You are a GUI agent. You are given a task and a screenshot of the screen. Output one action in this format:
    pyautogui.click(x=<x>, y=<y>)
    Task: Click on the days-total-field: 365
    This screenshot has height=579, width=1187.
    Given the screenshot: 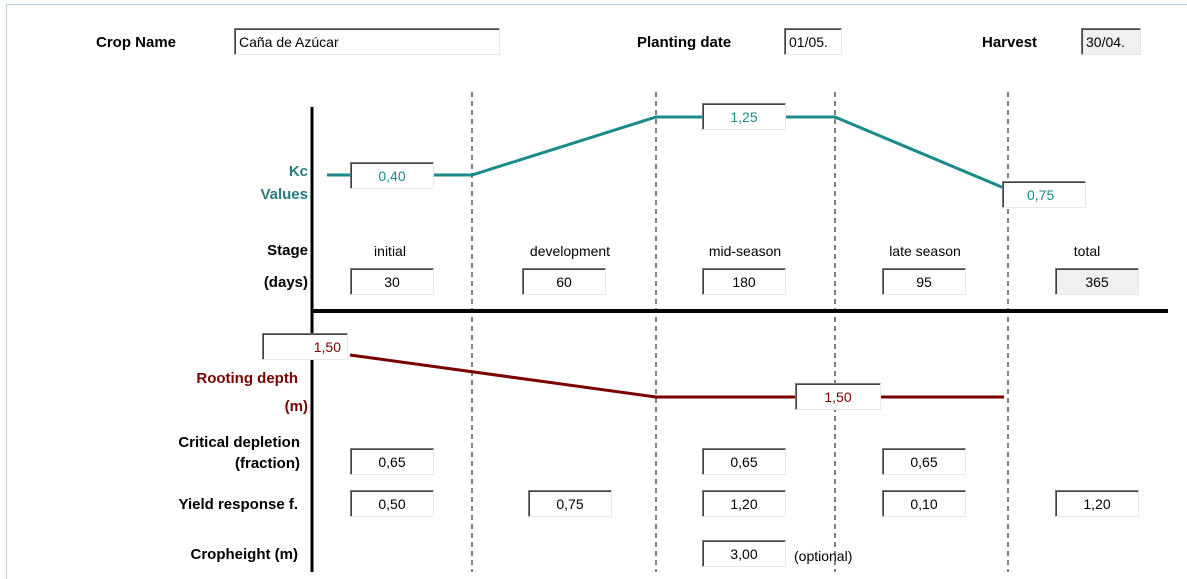 What is the action you would take?
    pyautogui.click(x=1097, y=281)
    